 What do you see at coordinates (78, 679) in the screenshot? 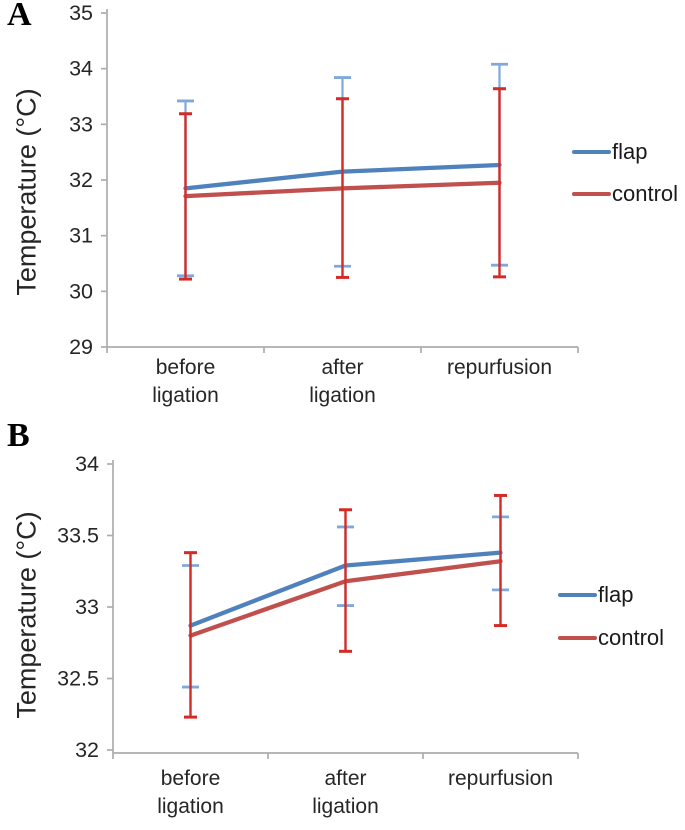
I see `y-tick-label: 32.5` at bounding box center [78, 679].